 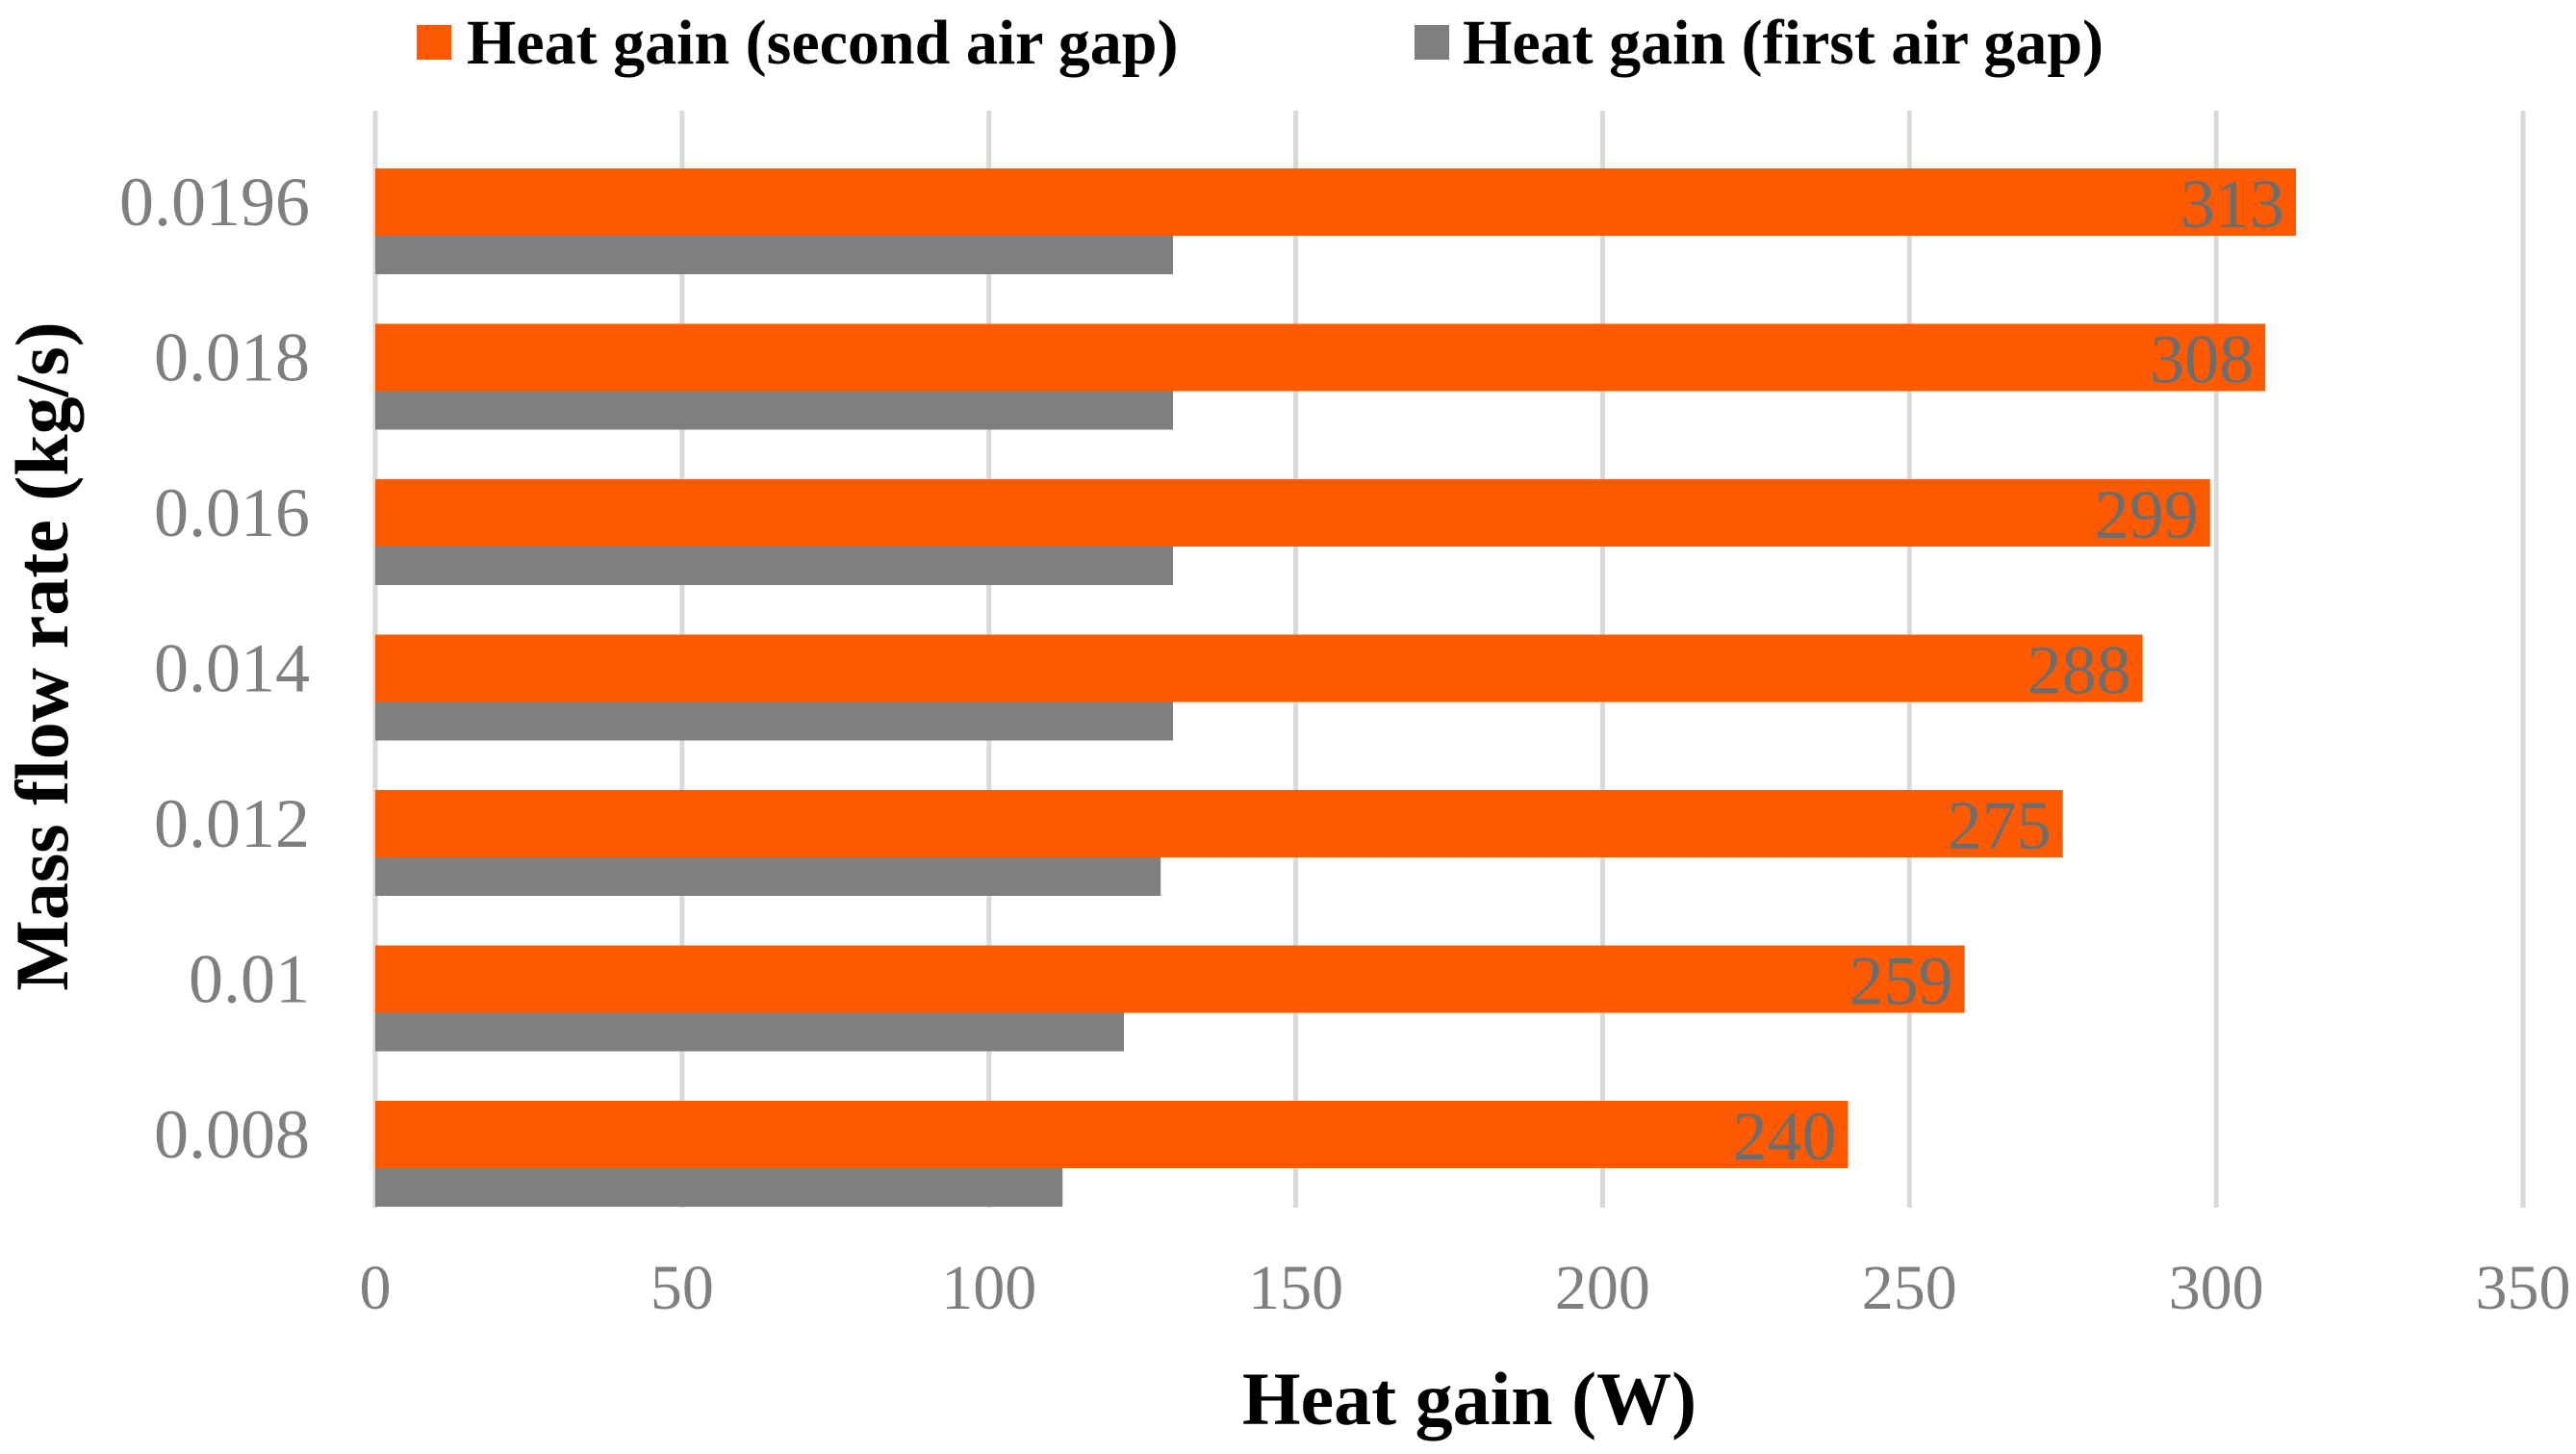 I want to click on y-tick-label-0.01: 0.01, so click(x=249, y=979).